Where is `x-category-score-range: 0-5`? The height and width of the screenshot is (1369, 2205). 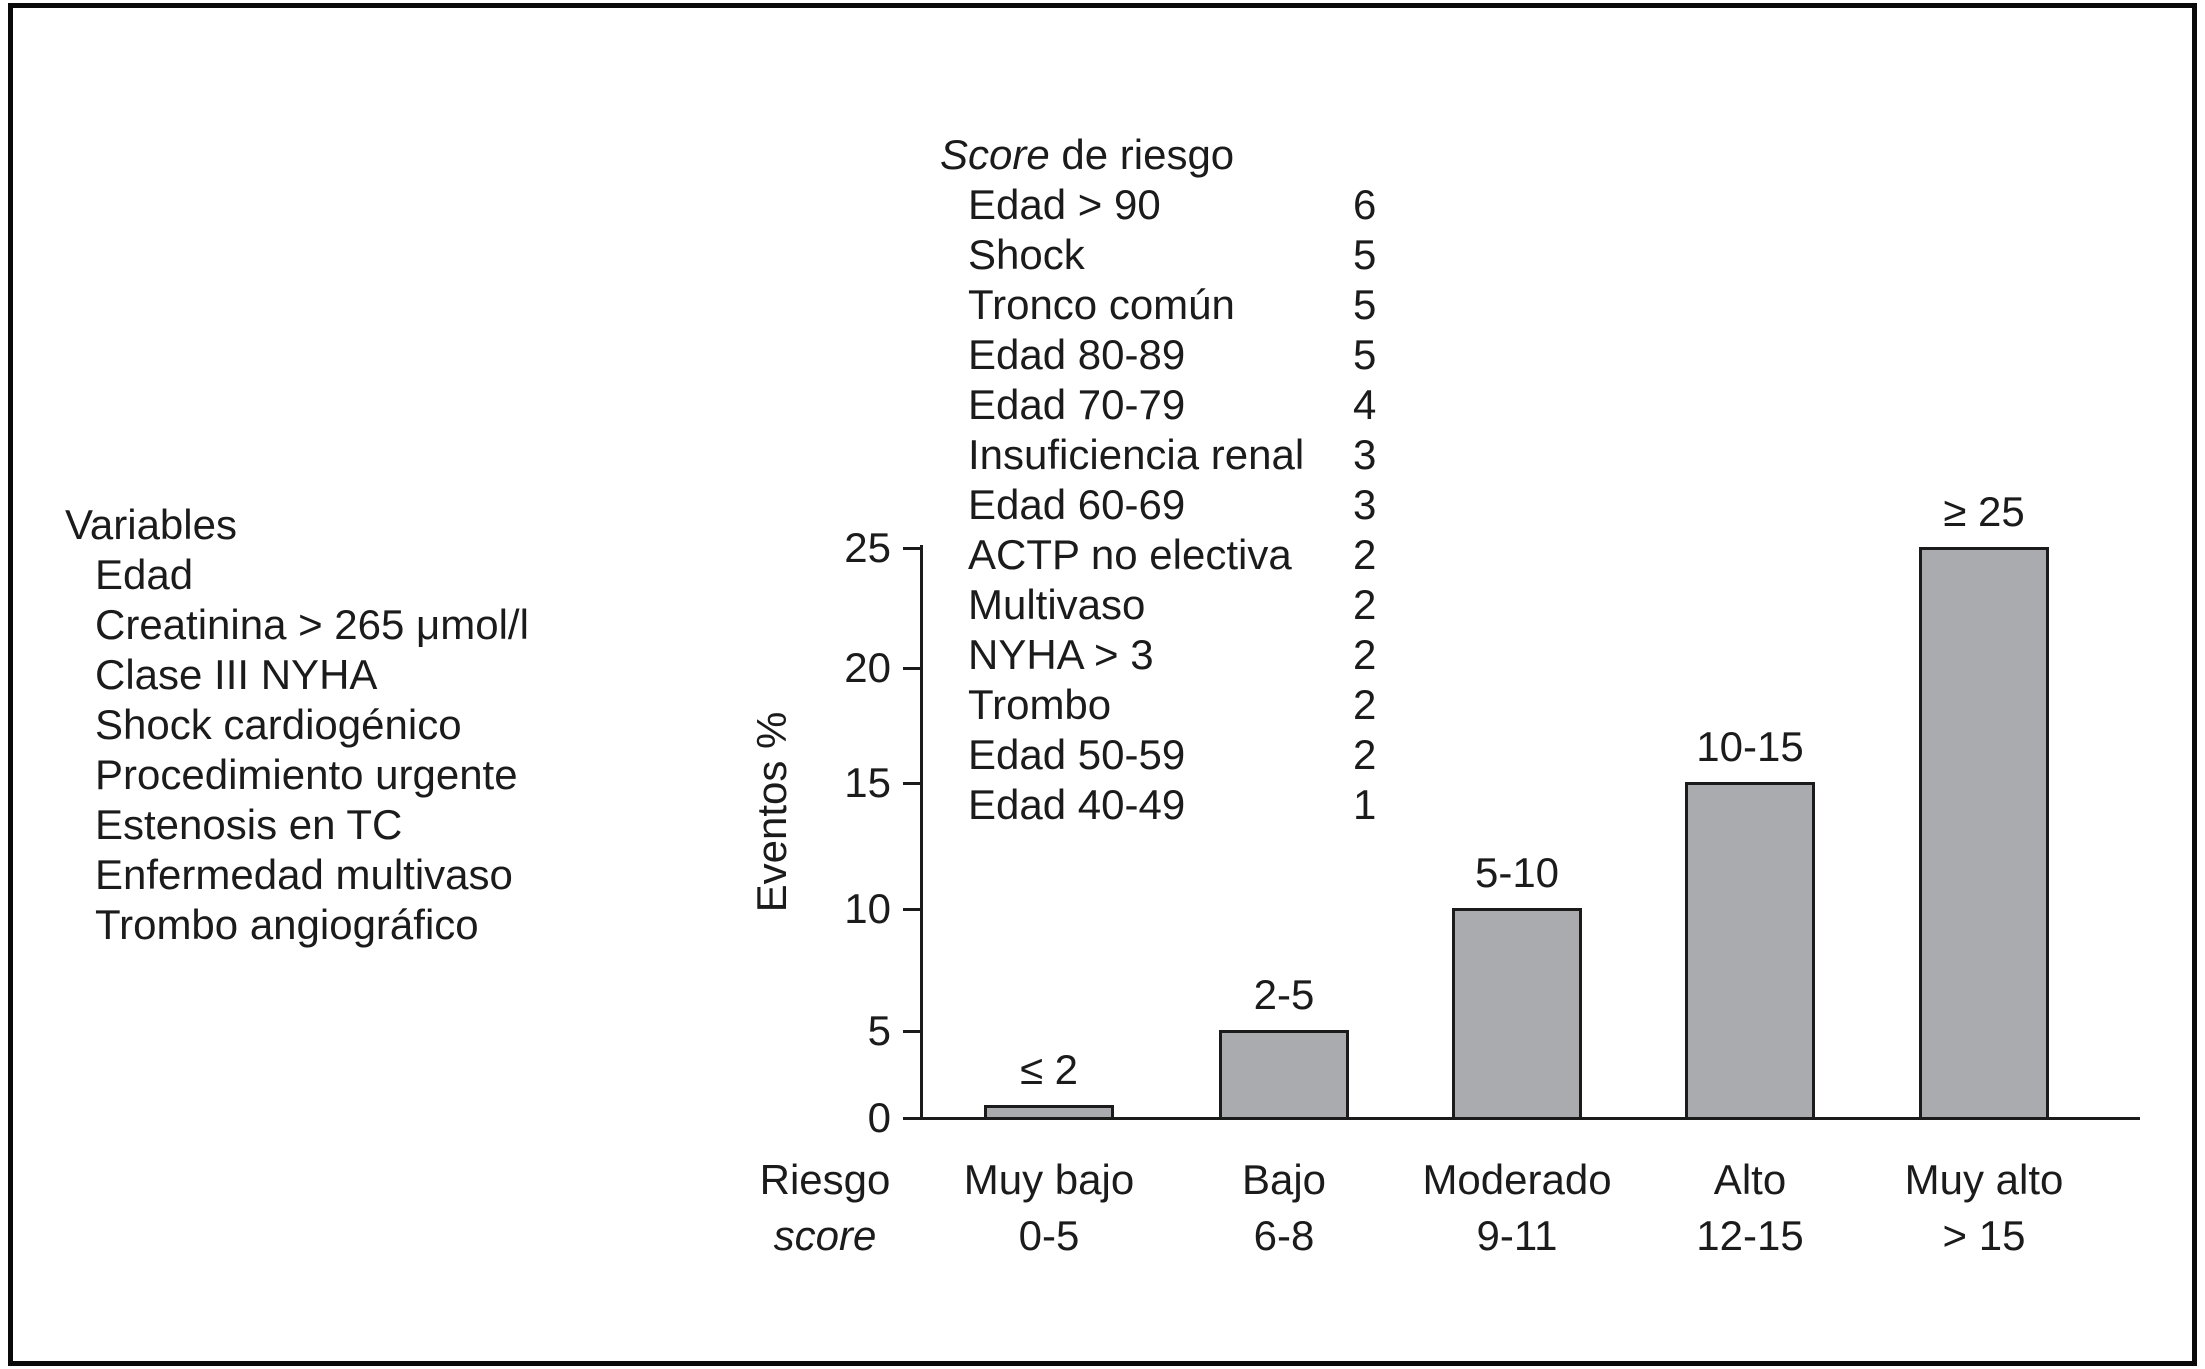
x-category-score-range: 0-5 is located at coordinates (1049, 1235).